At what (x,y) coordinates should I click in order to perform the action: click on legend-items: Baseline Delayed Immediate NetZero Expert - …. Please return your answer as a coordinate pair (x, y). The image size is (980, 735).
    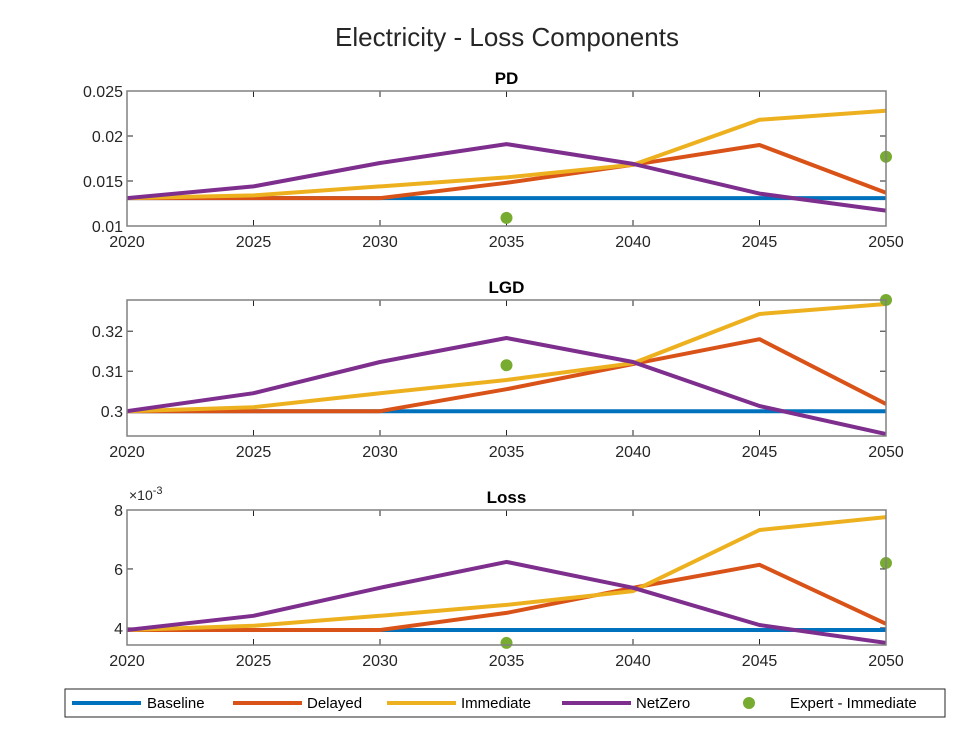
    Looking at the image, I should click on (494, 703).